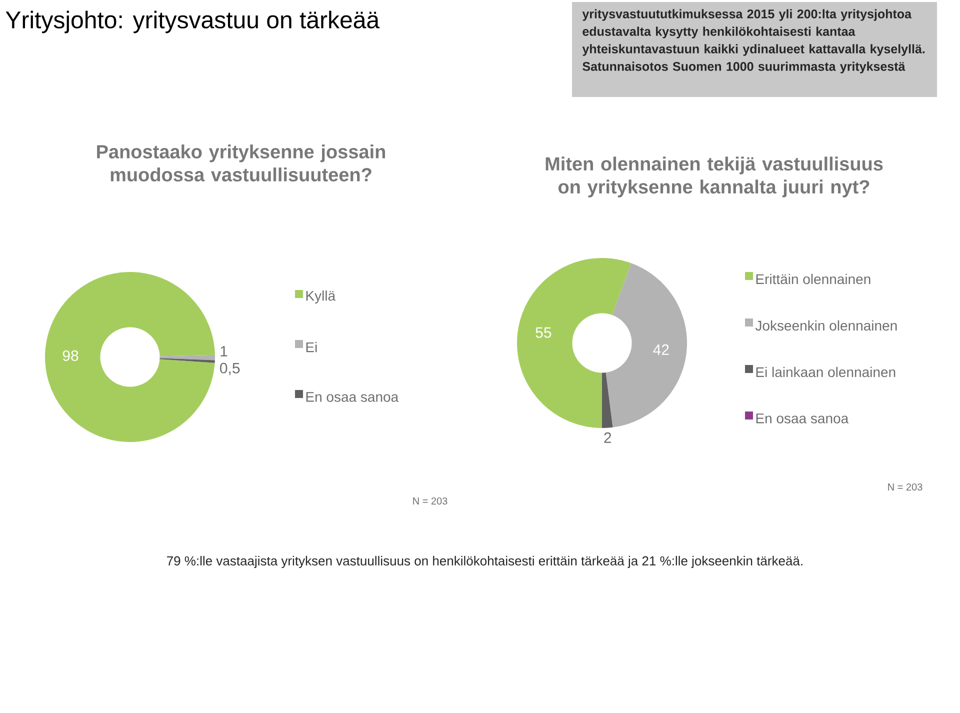 This screenshot has height=713, width=960. Describe the element at coordinates (224, 351) in the screenshot. I see `data-label: 1` at that location.